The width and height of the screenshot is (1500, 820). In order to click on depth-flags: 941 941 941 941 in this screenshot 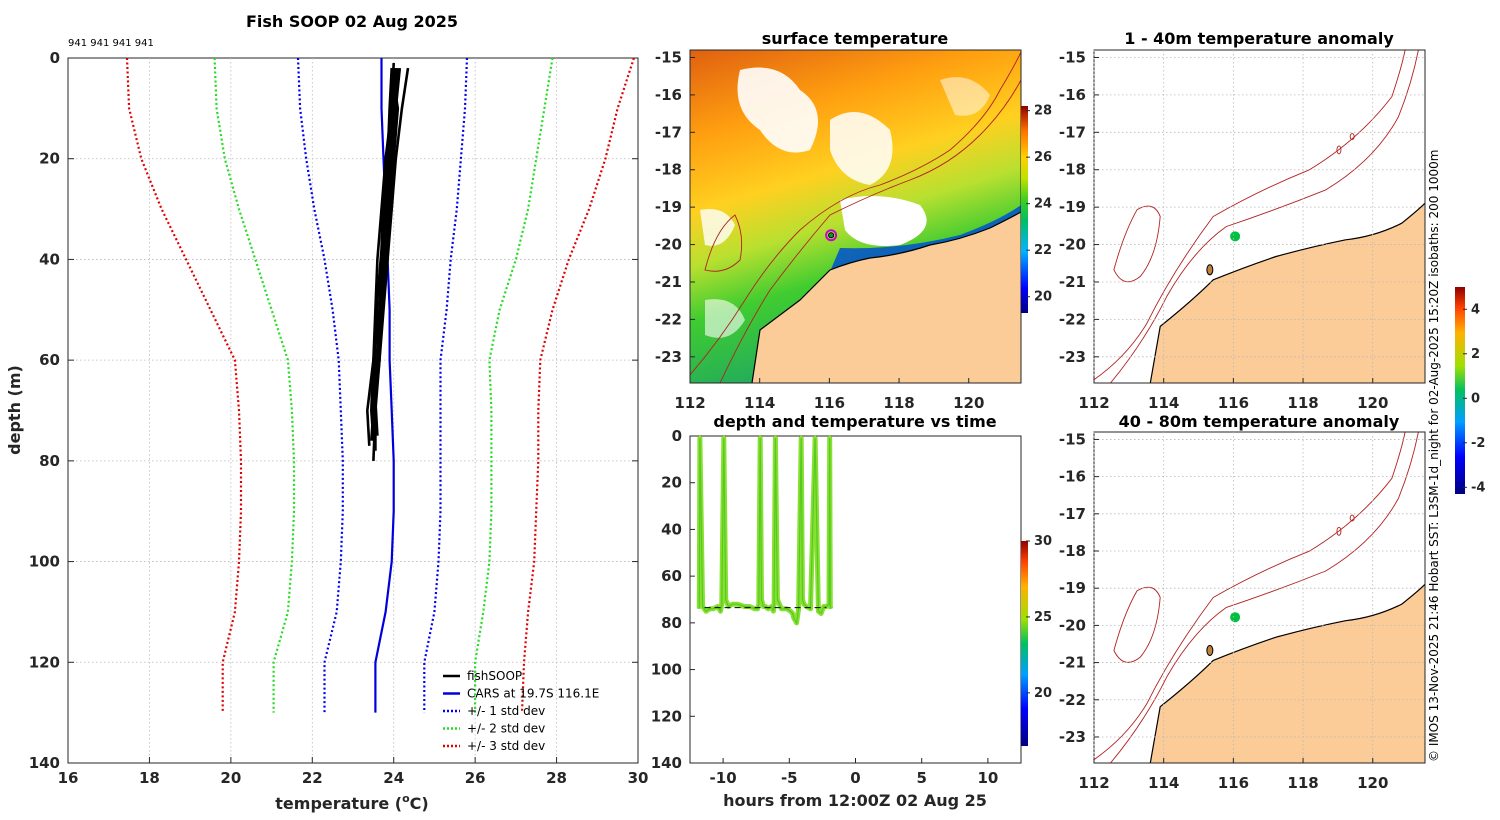, I will do `click(111, 43)`.